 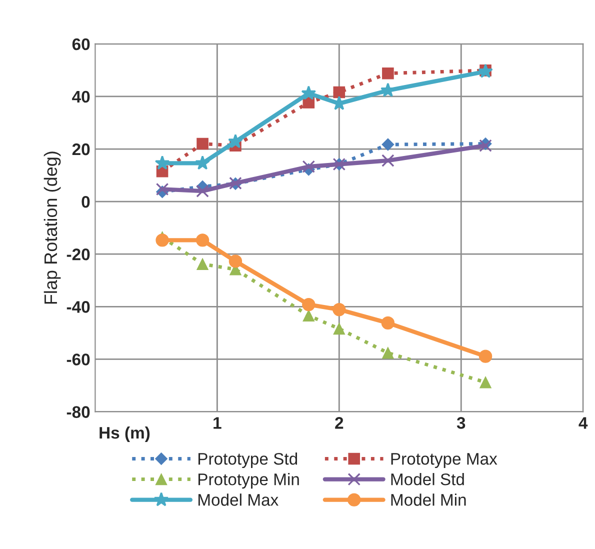 What do you see at coordinates (238, 500) in the screenshot?
I see `legend-label: Model Max` at bounding box center [238, 500].